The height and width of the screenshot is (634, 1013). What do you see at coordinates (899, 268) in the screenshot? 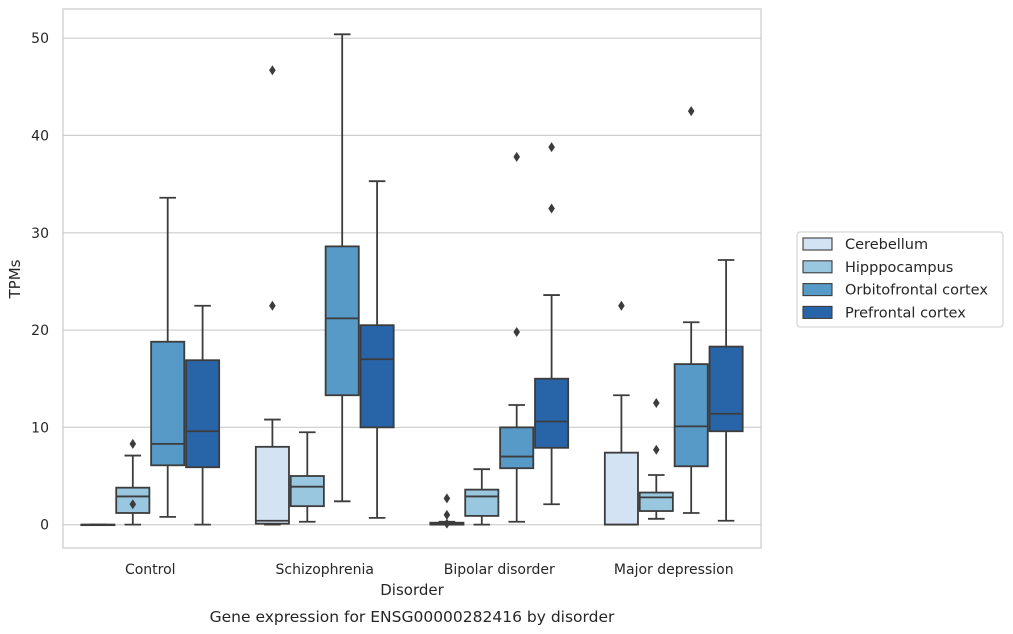
I see `legend-label: Hipppocampus` at bounding box center [899, 268].